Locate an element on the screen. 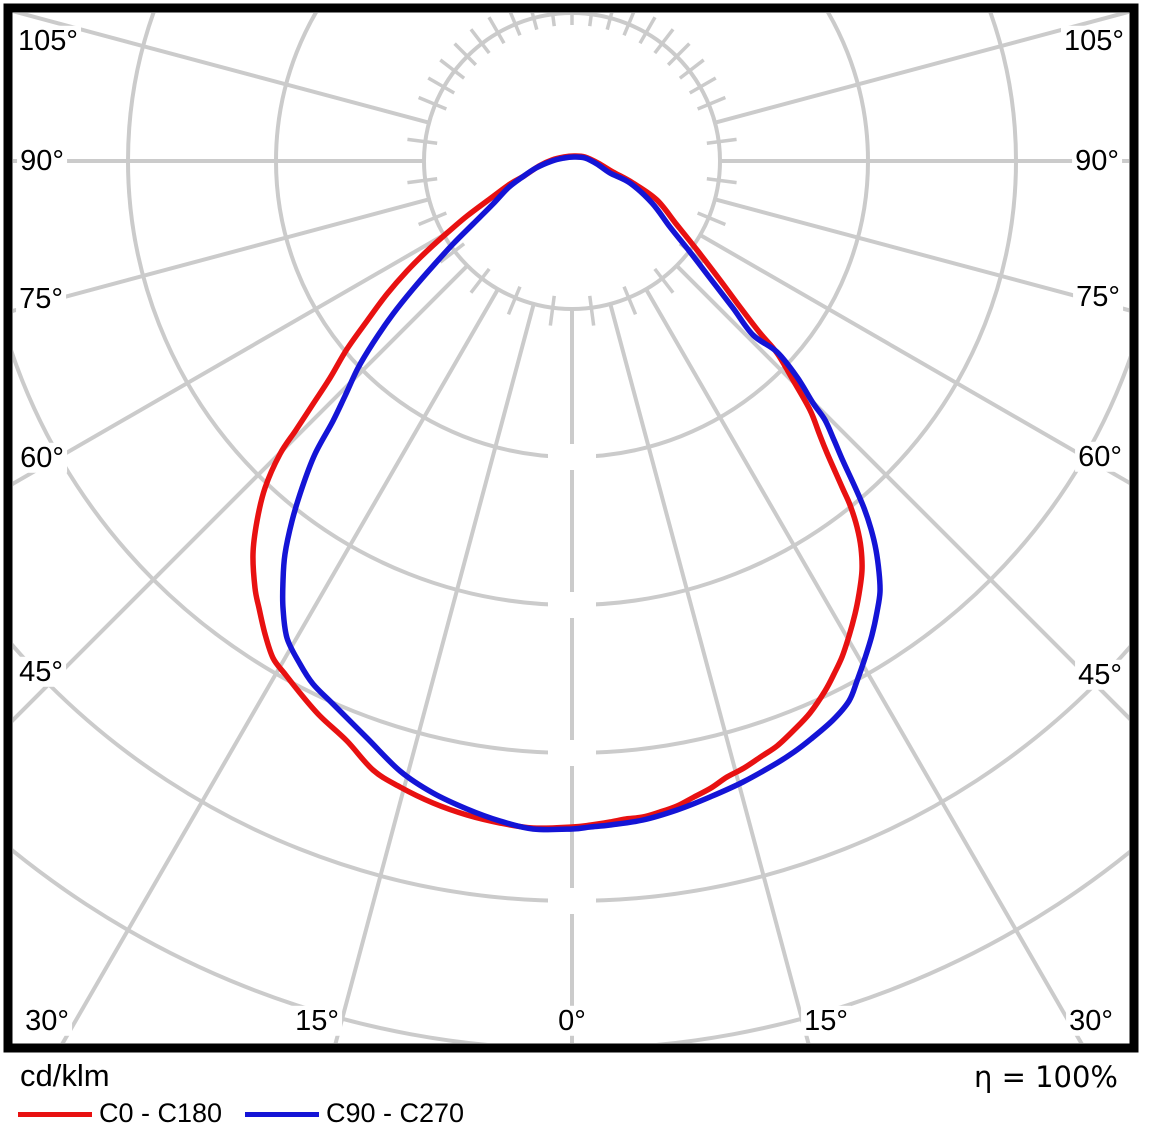  legend-swatch-red-line is located at coordinates (55, 1114).